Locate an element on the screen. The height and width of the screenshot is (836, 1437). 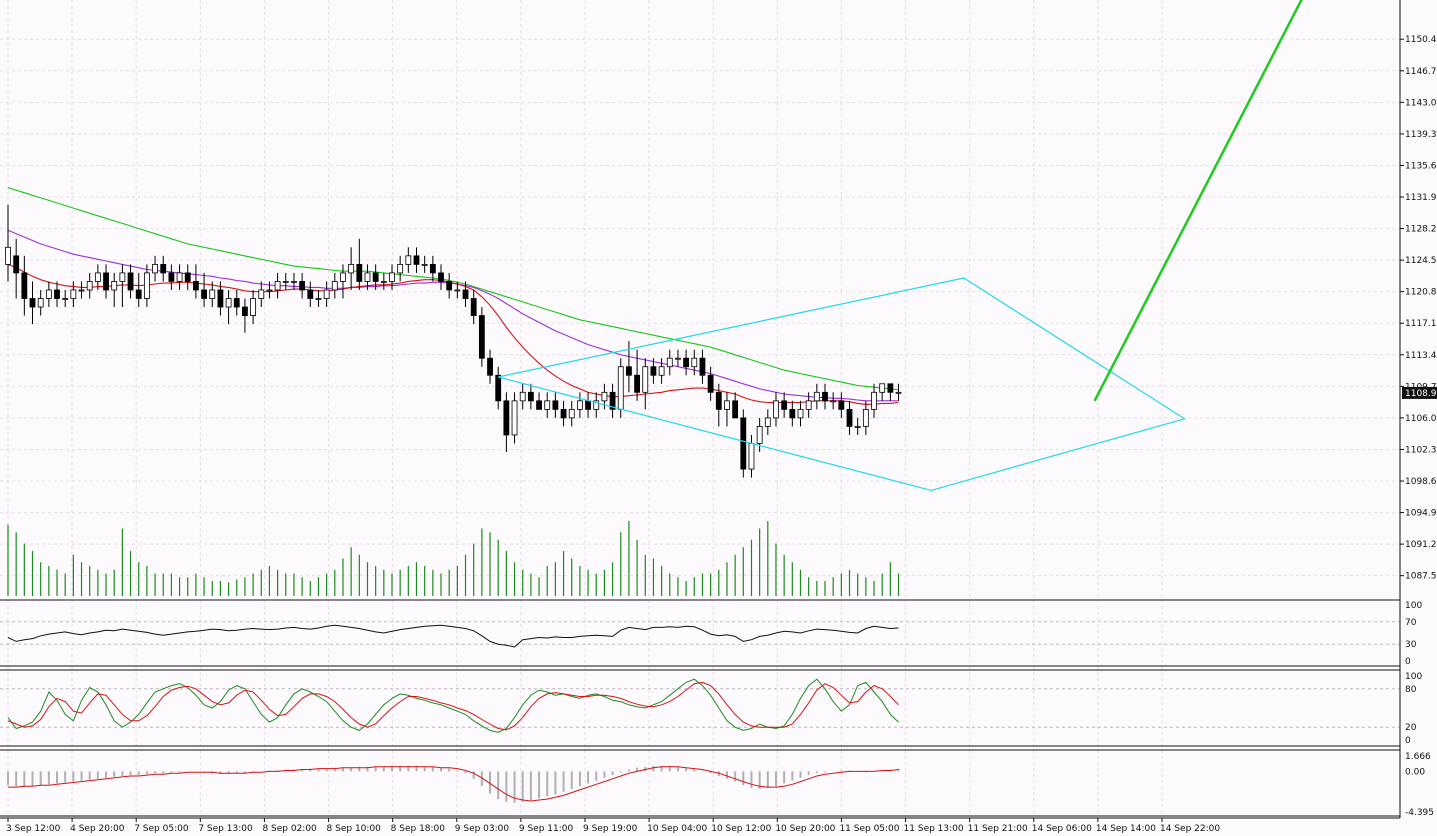
symmetrical-triangle is located at coordinates (842, 384).